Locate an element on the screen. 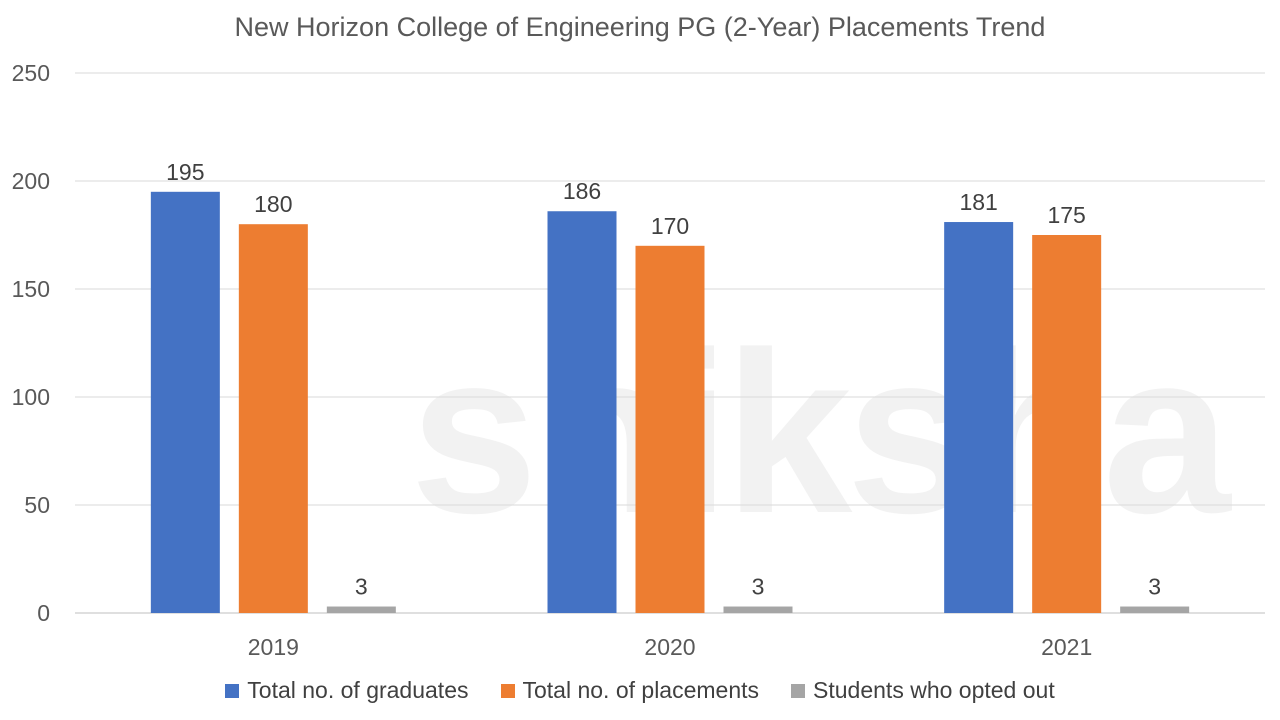 The width and height of the screenshot is (1280, 720). legend-item: Students who opted out is located at coordinates (923, 690).